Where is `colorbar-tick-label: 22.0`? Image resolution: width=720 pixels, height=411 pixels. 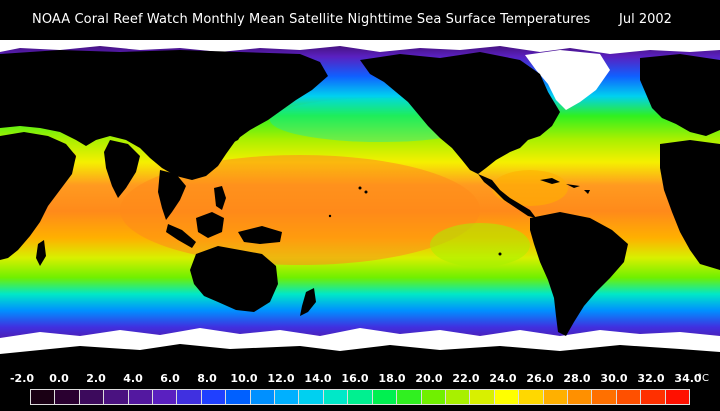 colorbar-tick-label: 22.0 is located at coordinates (466, 378).